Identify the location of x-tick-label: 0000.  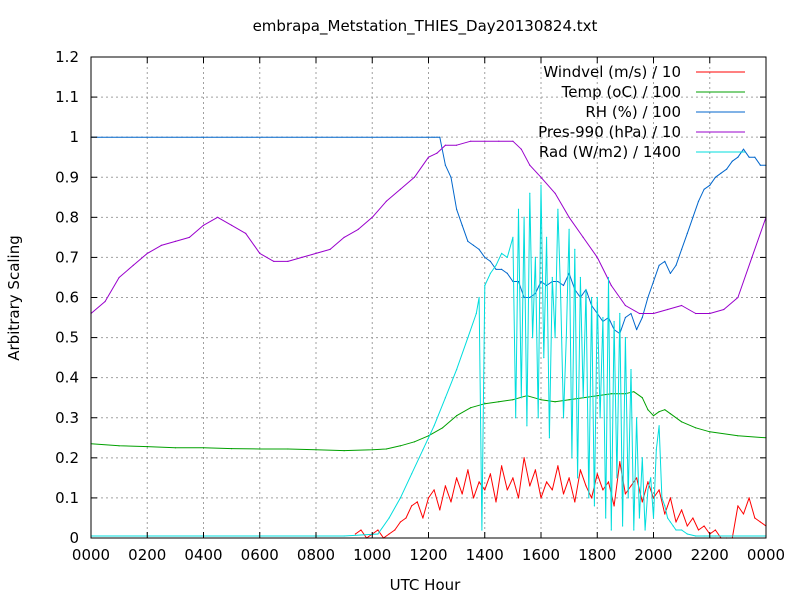
(91, 555).